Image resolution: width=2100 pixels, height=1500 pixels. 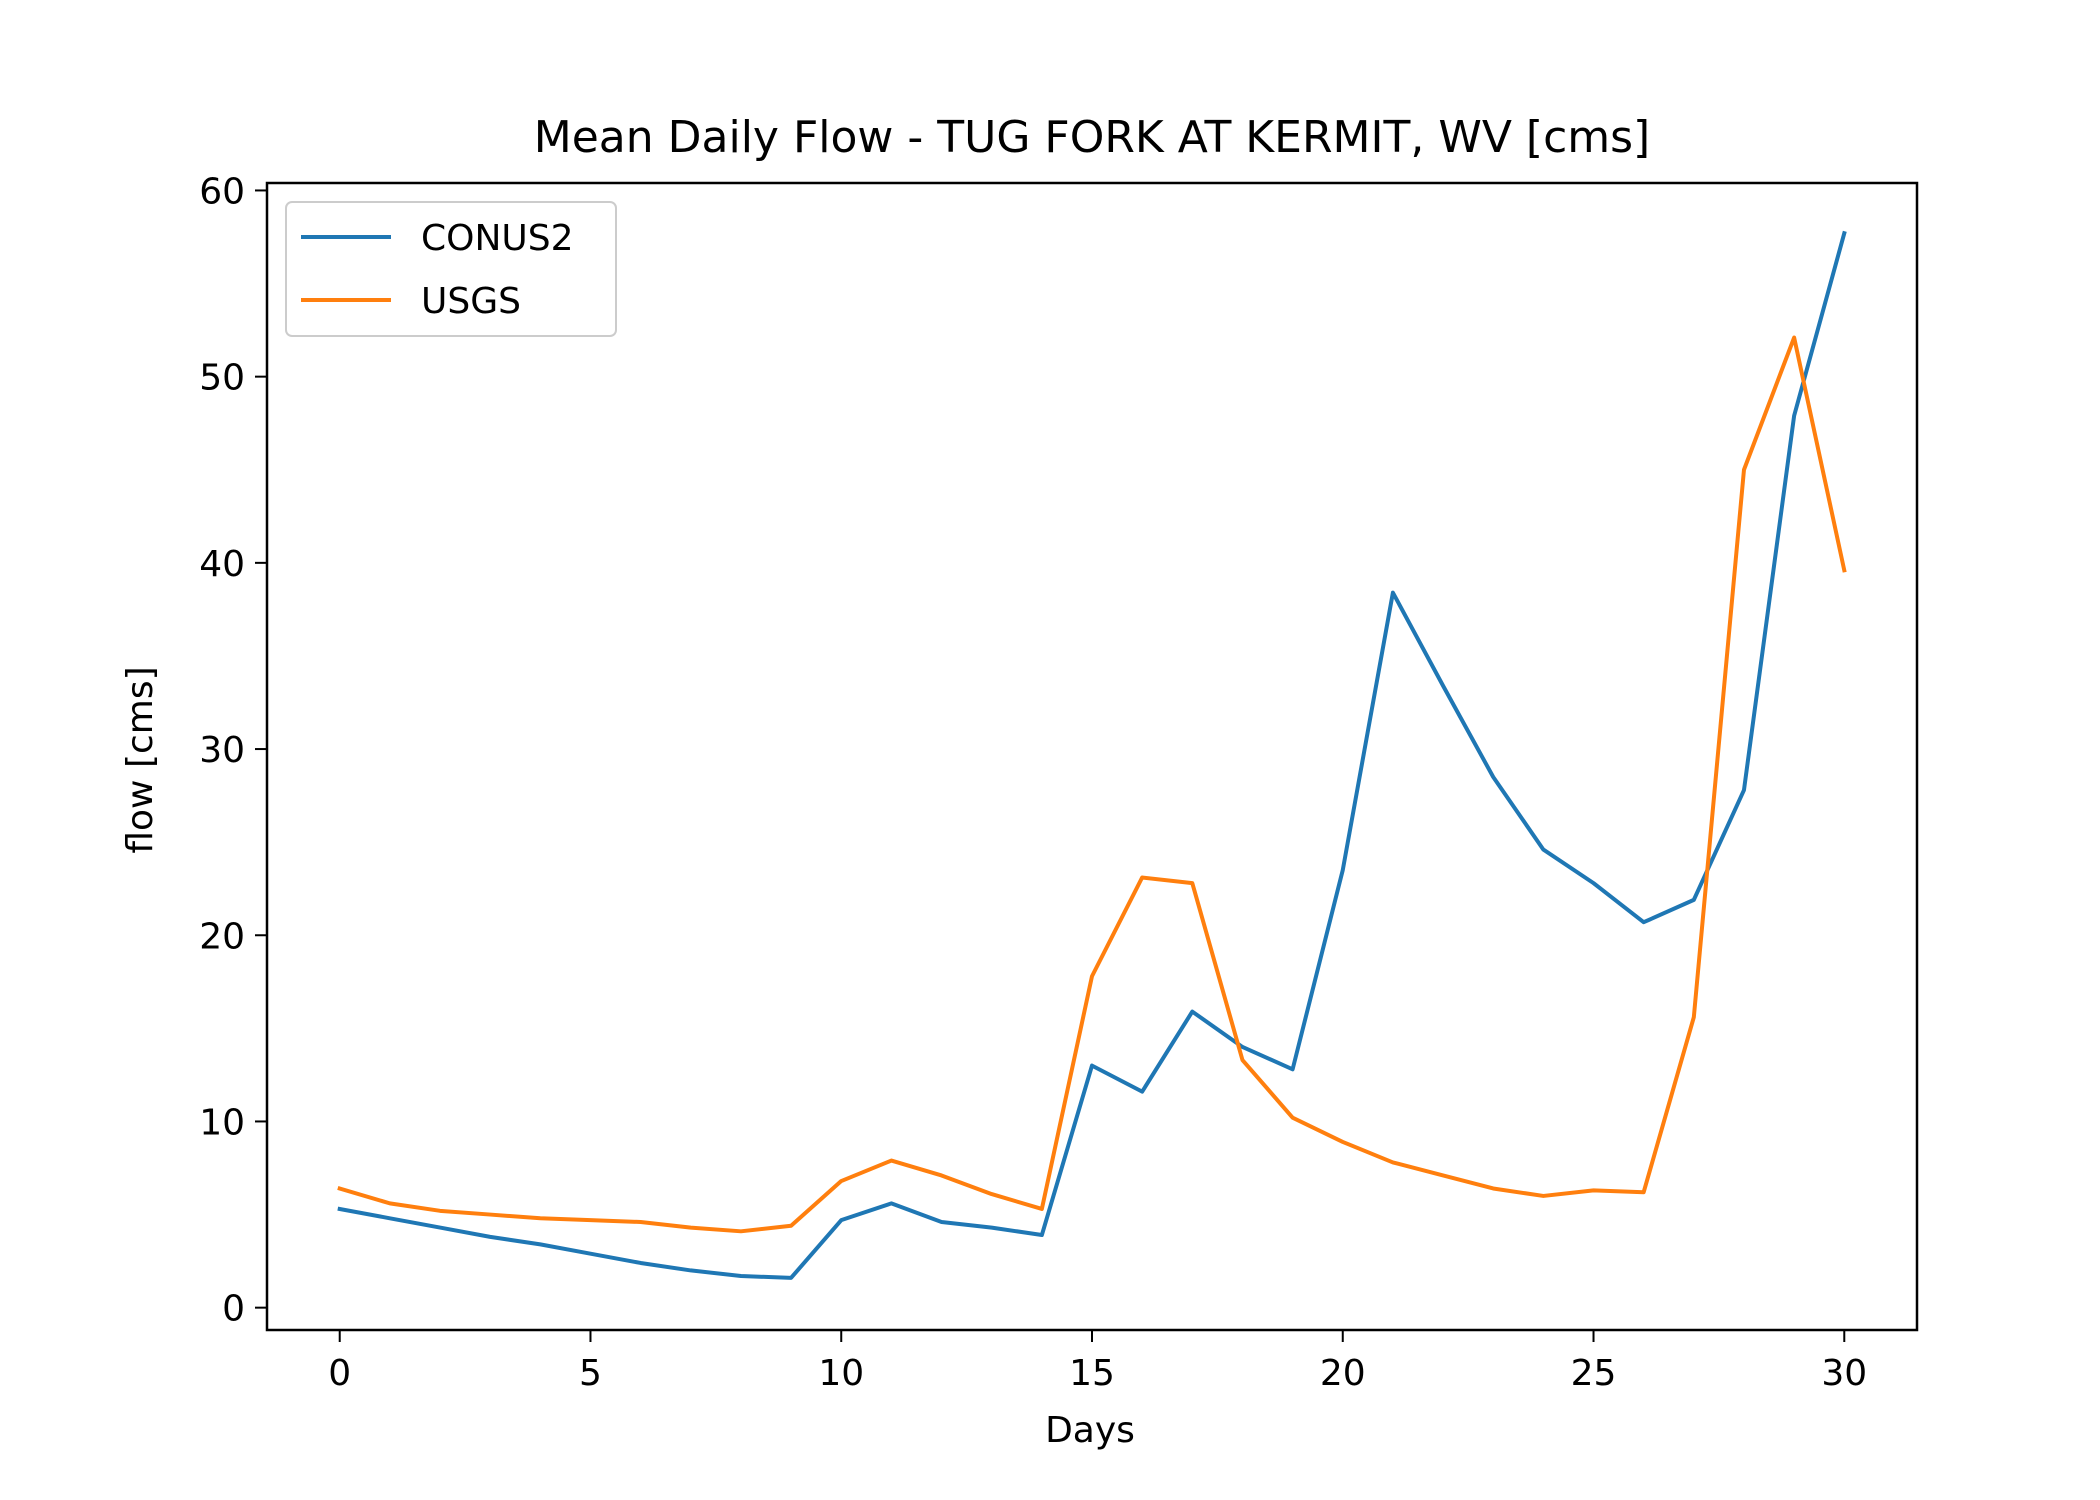 I want to click on y-tick-label: 10, so click(x=222, y=1122).